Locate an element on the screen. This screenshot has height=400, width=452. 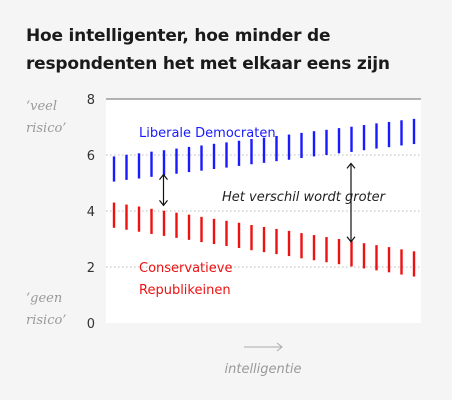
y-bottom-label-line-1: ‘geen is located at coordinates (44, 298).